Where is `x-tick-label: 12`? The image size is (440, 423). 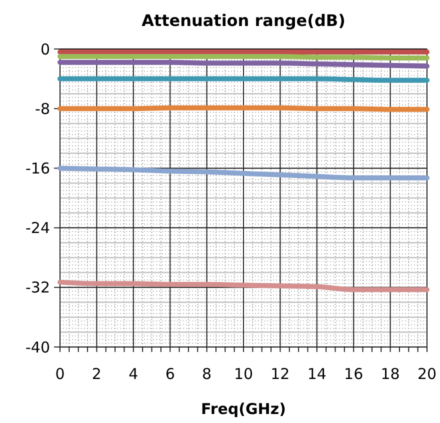 x-tick-label: 12 is located at coordinates (280, 374).